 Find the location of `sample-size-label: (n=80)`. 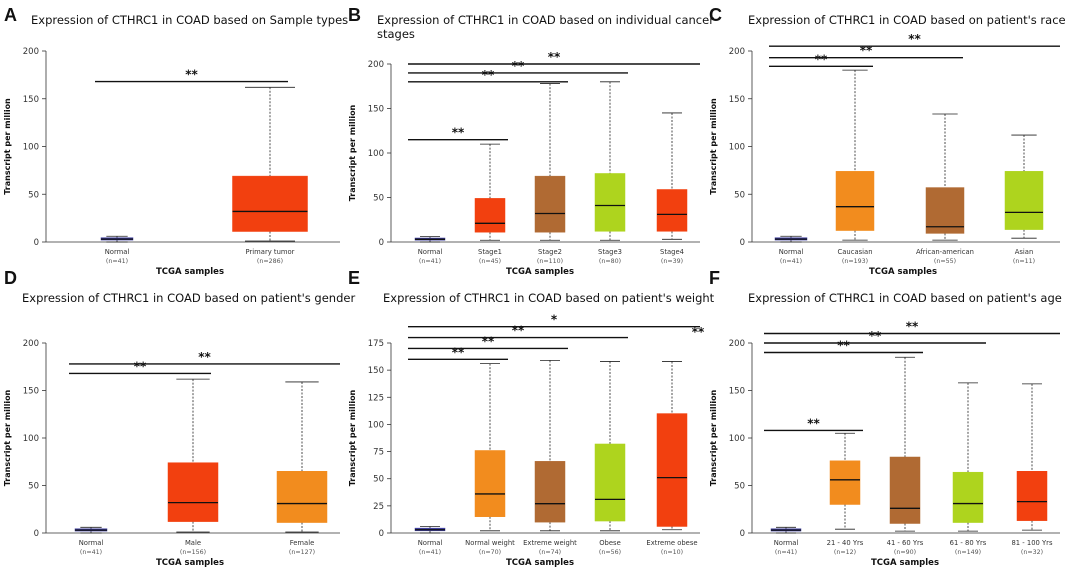

sample-size-label: (n=80) is located at coordinates (610, 261).